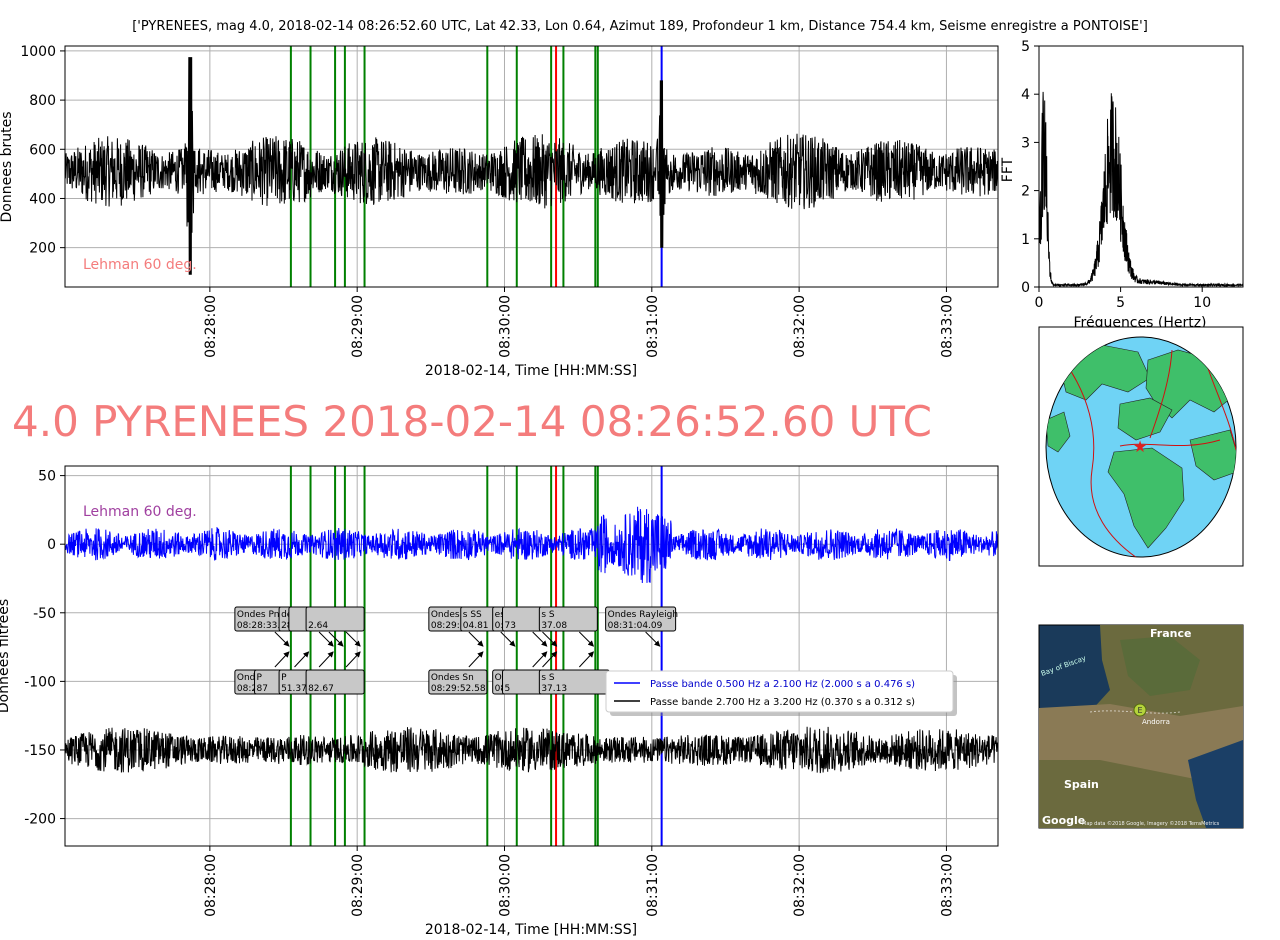 The width and height of the screenshot is (1280, 940). I want to click on phase-label-time: 08:29:52.58, so click(458, 689).